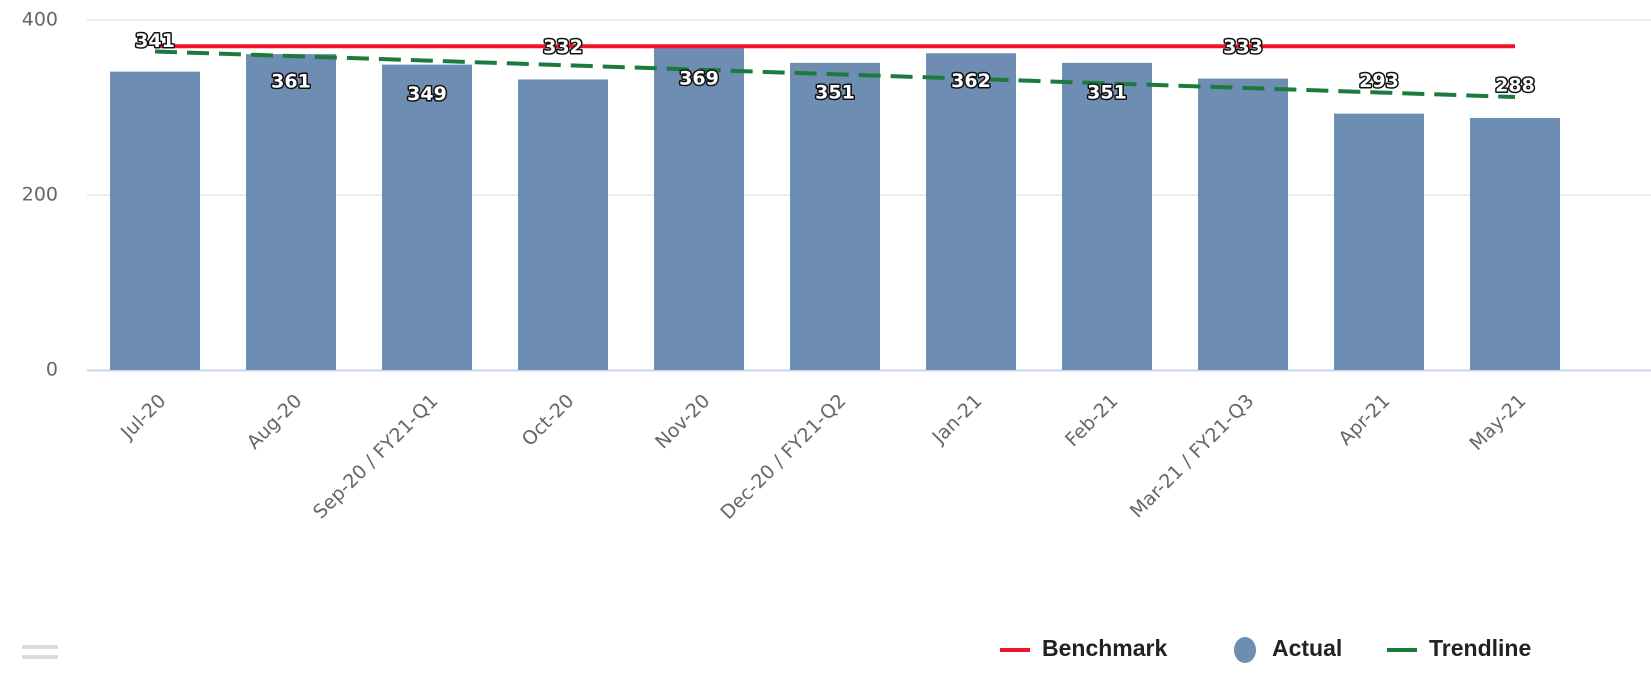  I want to click on y-tick-label: 0, so click(52, 370).